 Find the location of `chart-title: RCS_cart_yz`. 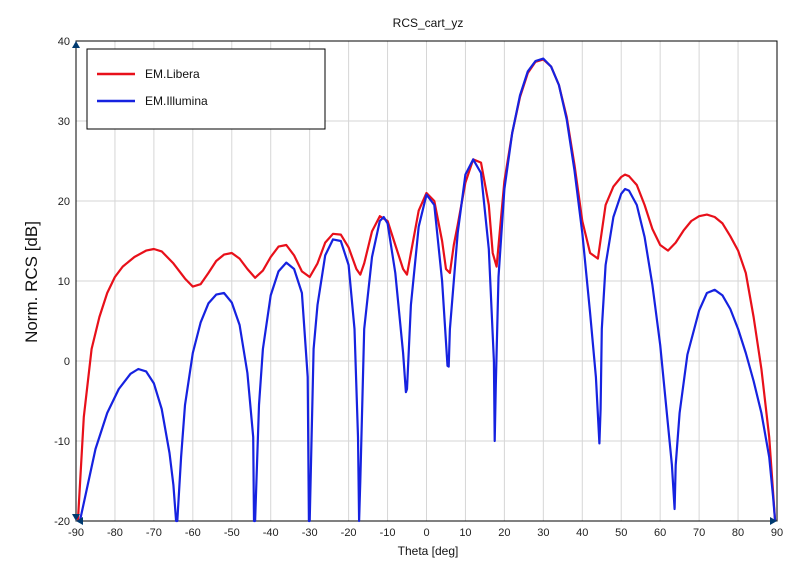

chart-title: RCS_cart_yz is located at coordinates (428, 23).